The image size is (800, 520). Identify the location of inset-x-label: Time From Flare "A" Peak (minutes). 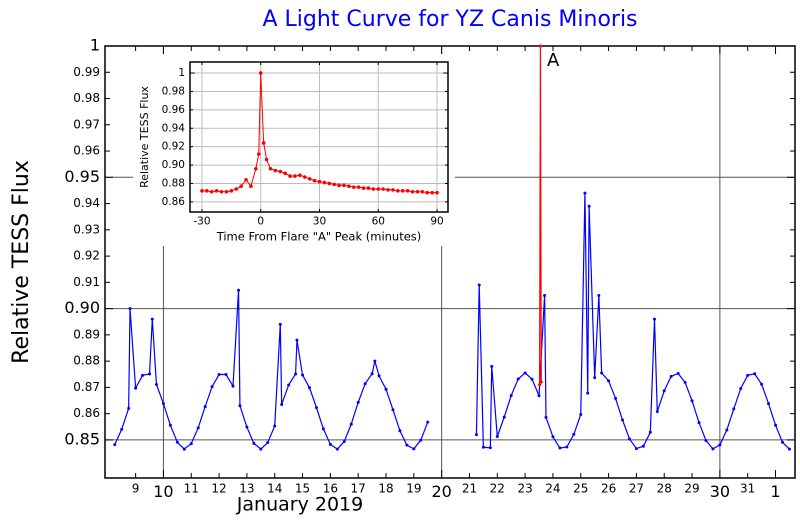
(319, 237).